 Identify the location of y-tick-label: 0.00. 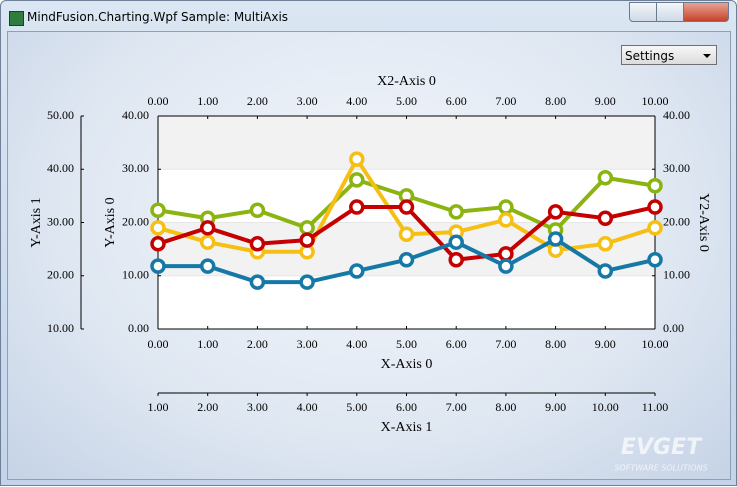
(138, 328).